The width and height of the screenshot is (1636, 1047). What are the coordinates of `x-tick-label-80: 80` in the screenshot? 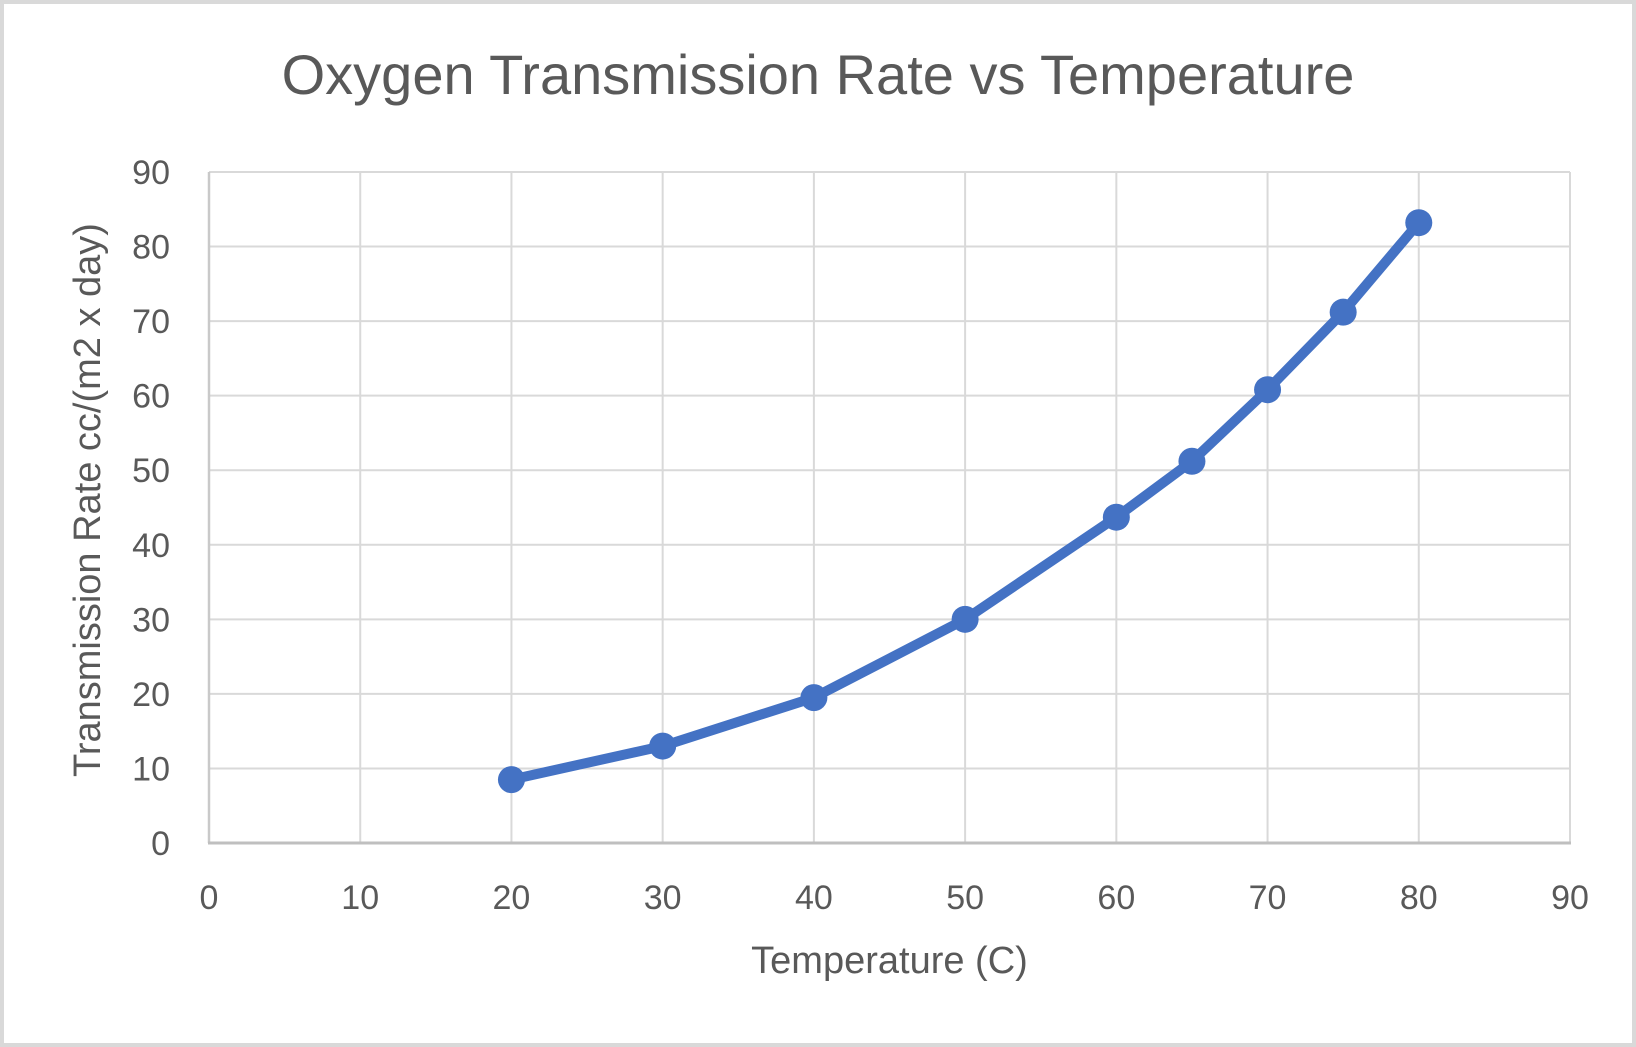 It's located at (1419, 898).